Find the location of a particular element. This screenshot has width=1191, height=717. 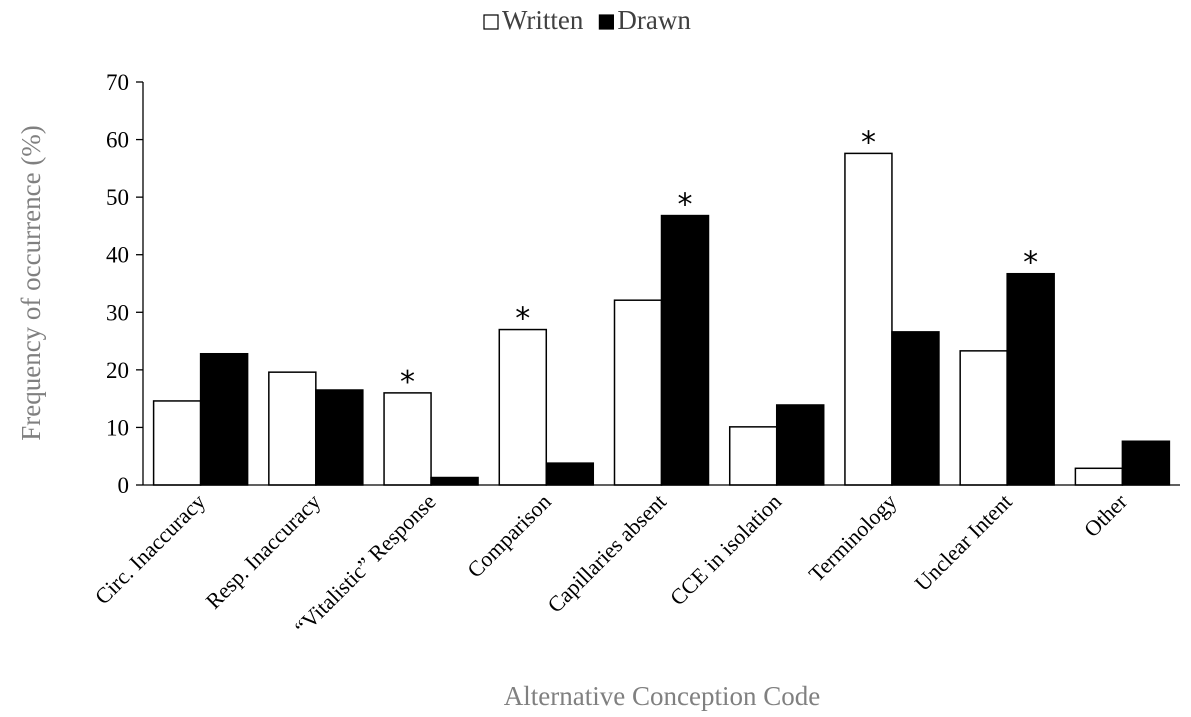

y-tick-label: 20 is located at coordinates (117, 370).